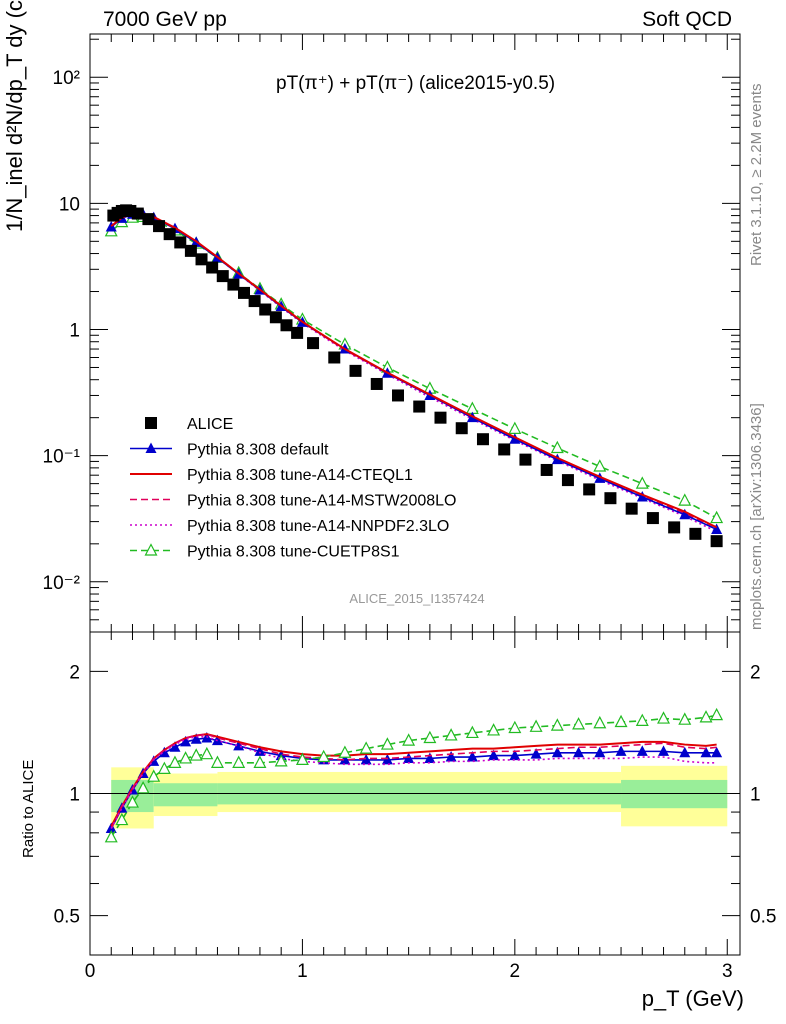 This screenshot has height=1024, width=786. Describe the element at coordinates (321, 501) in the screenshot. I see `legend-label: Pythia 8.308 tune-A14-MSTW2008LO` at that location.